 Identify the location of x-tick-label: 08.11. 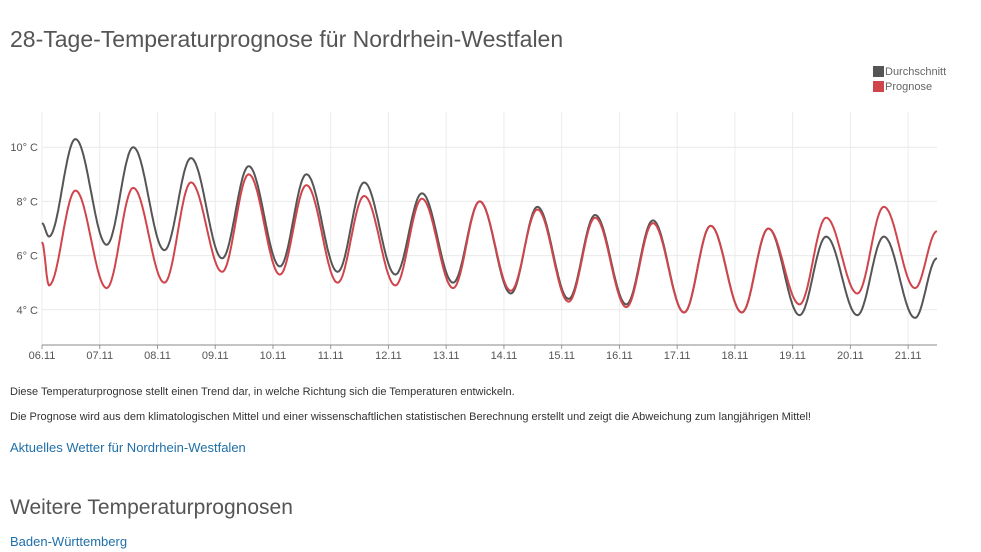
(157, 356).